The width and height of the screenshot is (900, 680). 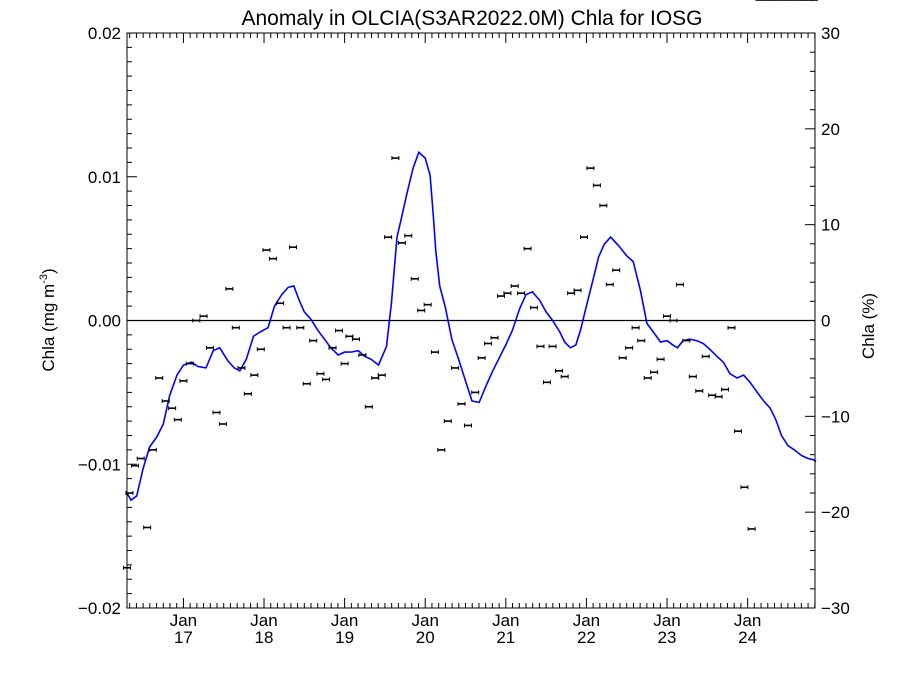 What do you see at coordinates (44, 279) in the screenshot?
I see `y-axis-left-label-exponent: -3` at bounding box center [44, 279].